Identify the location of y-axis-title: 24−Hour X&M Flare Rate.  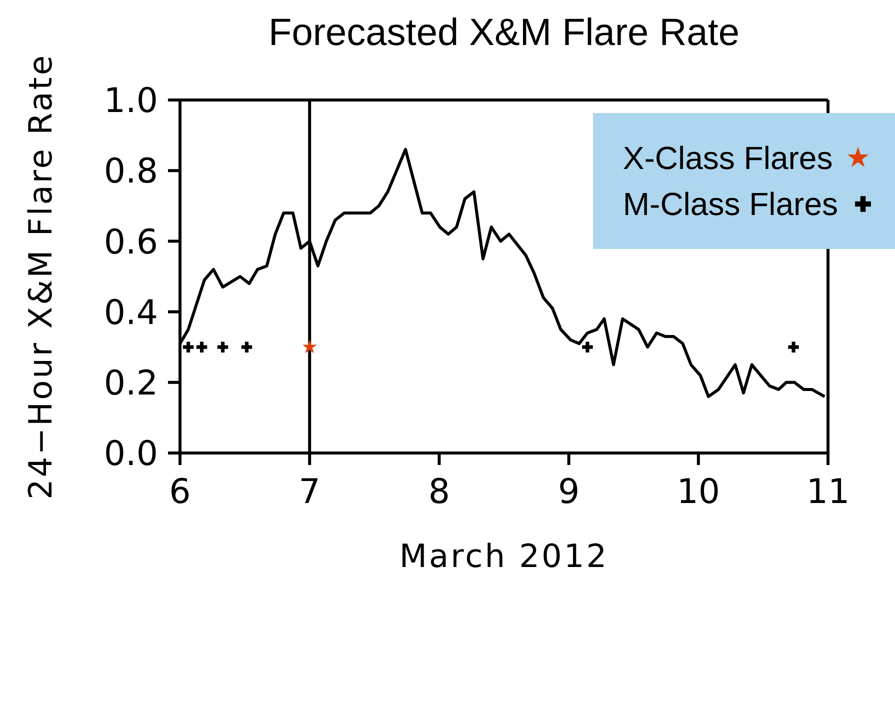
(40, 276).